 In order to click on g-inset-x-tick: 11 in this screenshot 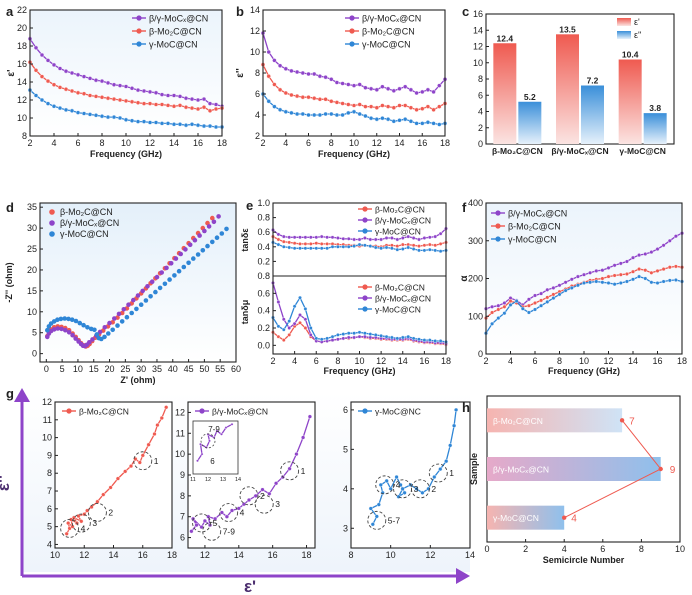, I will do `click(193, 480)`.